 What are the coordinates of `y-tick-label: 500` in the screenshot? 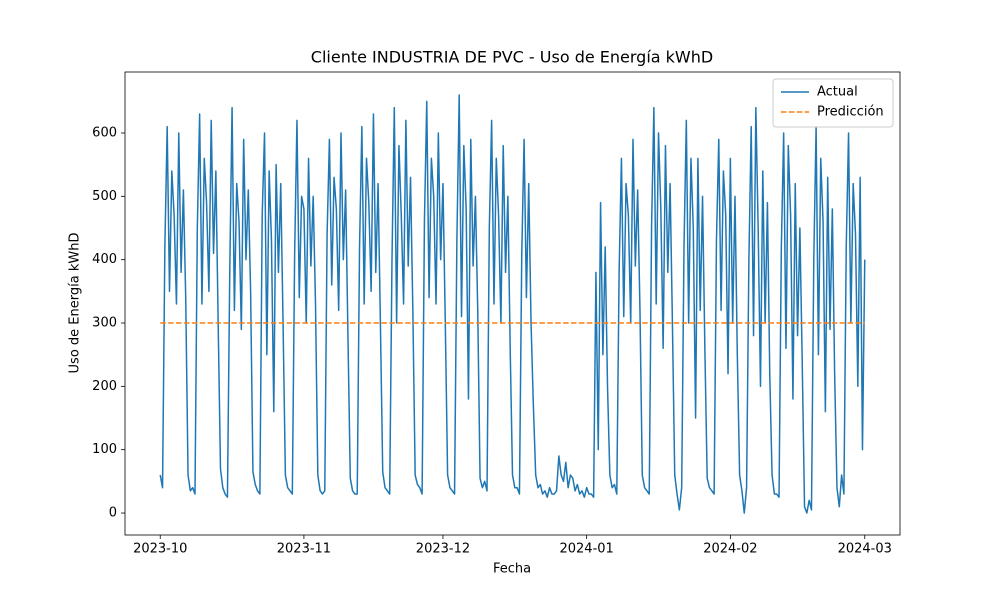 It's located at (104, 196).